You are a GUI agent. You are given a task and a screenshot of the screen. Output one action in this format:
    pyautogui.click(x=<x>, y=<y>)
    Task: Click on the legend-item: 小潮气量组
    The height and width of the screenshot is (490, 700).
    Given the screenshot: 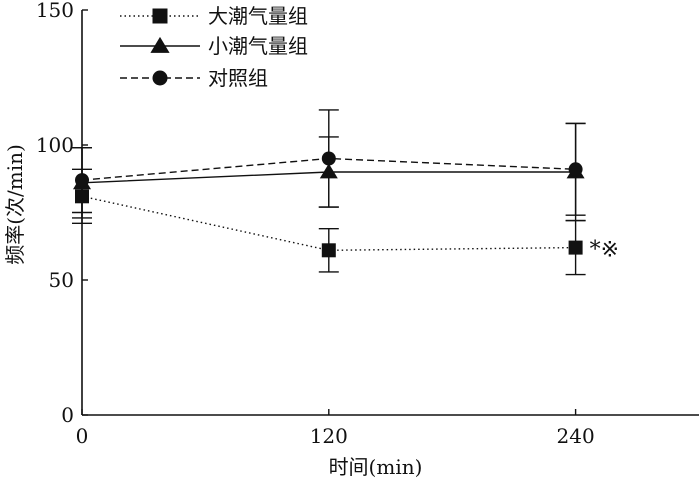 What is the action you would take?
    pyautogui.click(x=214, y=46)
    